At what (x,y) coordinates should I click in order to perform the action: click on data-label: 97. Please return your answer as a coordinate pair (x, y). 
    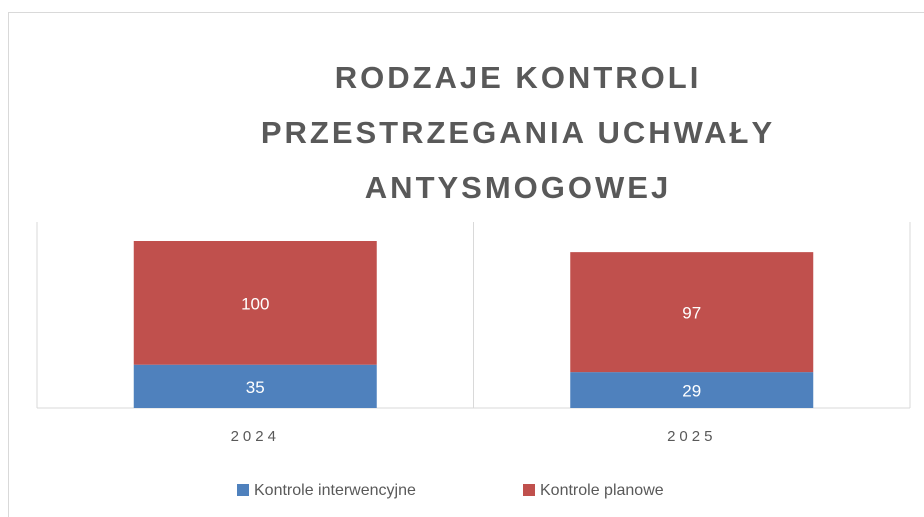
    Looking at the image, I should click on (691, 313).